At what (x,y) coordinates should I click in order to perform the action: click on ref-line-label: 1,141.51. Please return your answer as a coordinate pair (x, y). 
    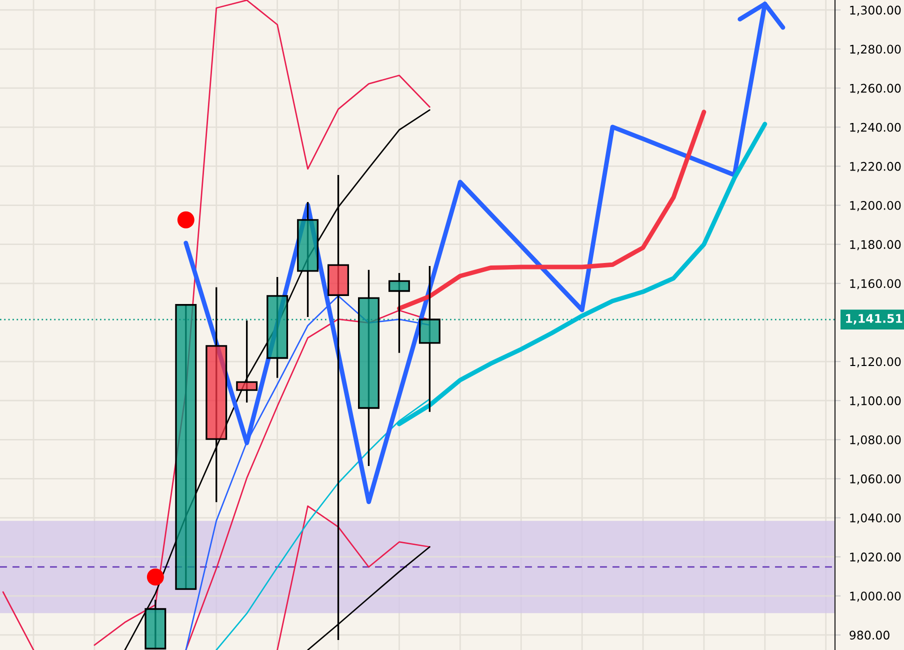
    Looking at the image, I should click on (874, 319).